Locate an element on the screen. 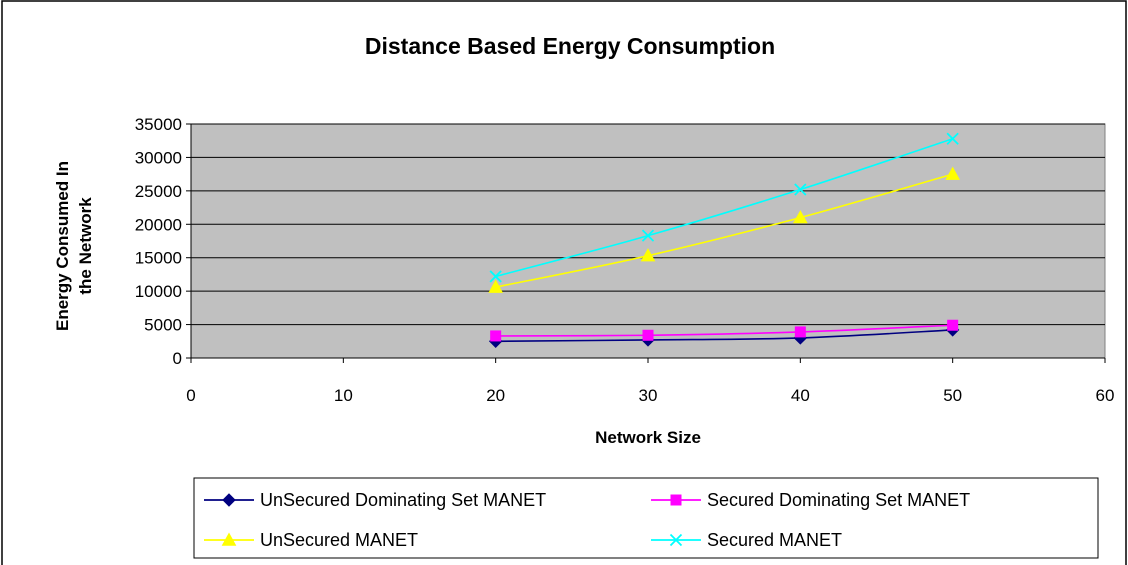  legend-item: UnSecured Dominating Set MANET is located at coordinates (375, 500).